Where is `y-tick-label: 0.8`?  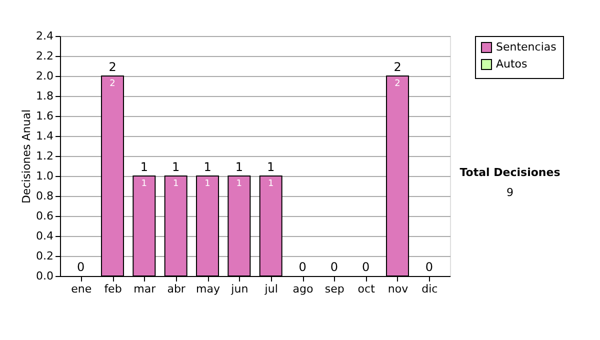 y-tick-label: 0.8 is located at coordinates (45, 196).